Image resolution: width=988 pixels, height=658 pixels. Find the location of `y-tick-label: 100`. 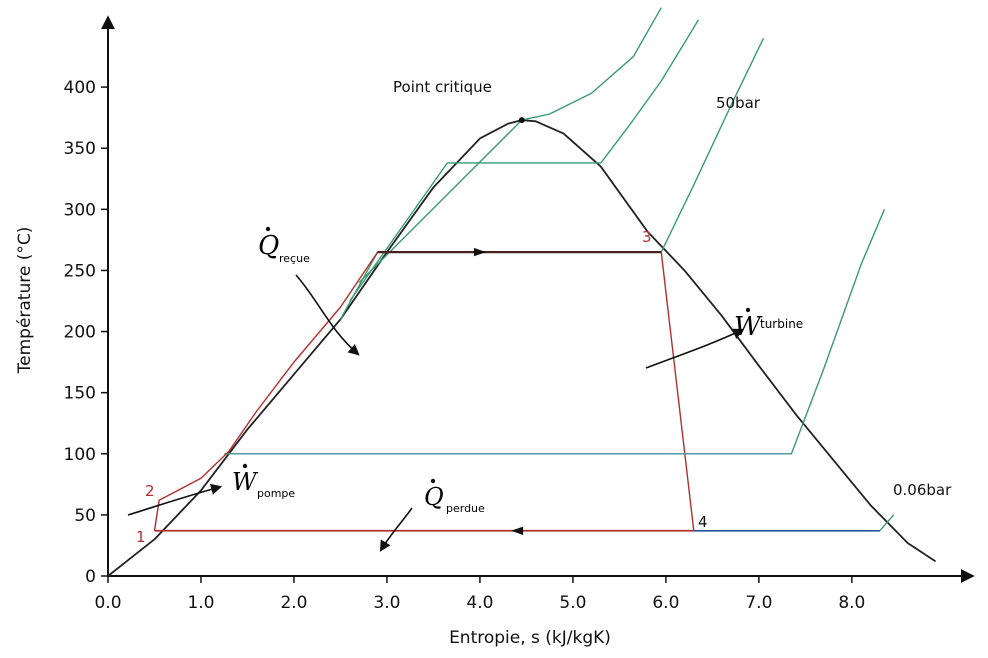

y-tick-label: 100 is located at coordinates (80, 455).